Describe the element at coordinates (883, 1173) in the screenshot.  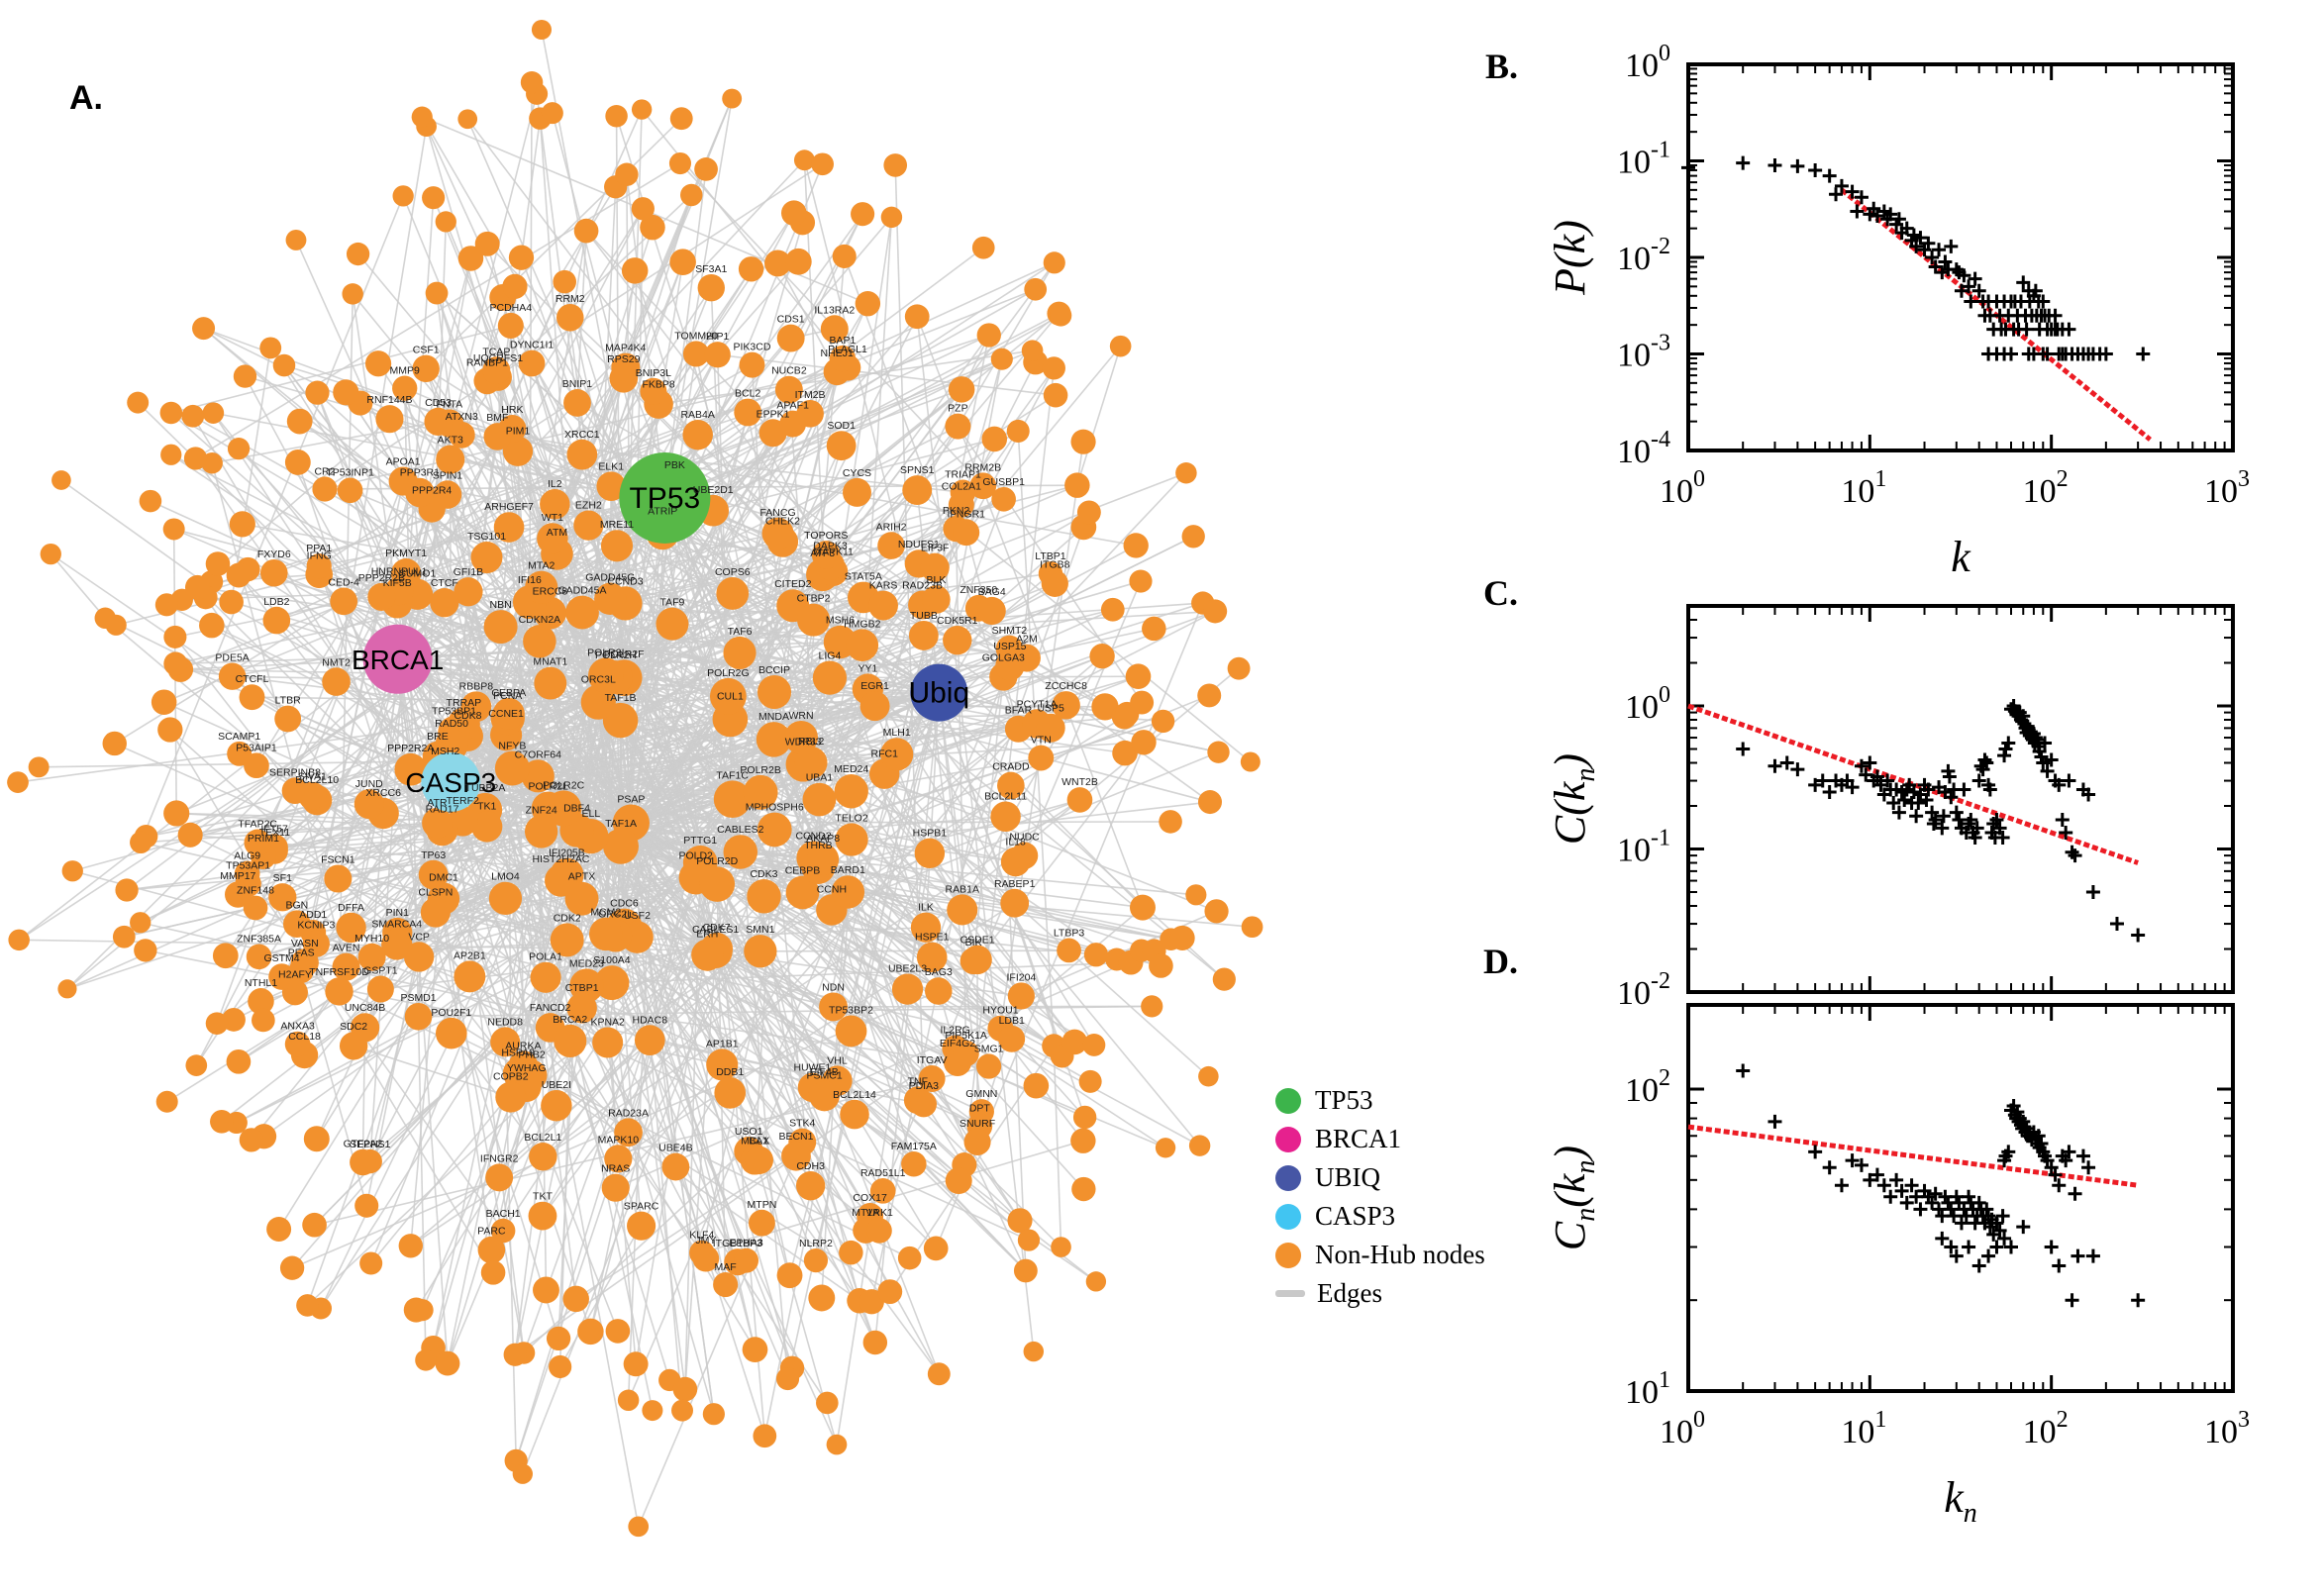
I see `network-node-label: RAD51L1` at that location.